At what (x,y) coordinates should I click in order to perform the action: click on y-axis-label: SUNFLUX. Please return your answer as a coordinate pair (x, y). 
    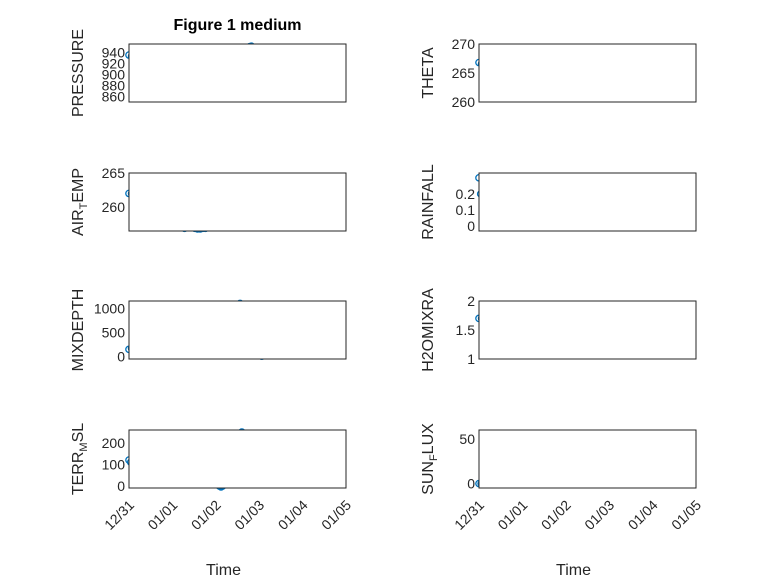
    Looking at the image, I should click on (430, 459).